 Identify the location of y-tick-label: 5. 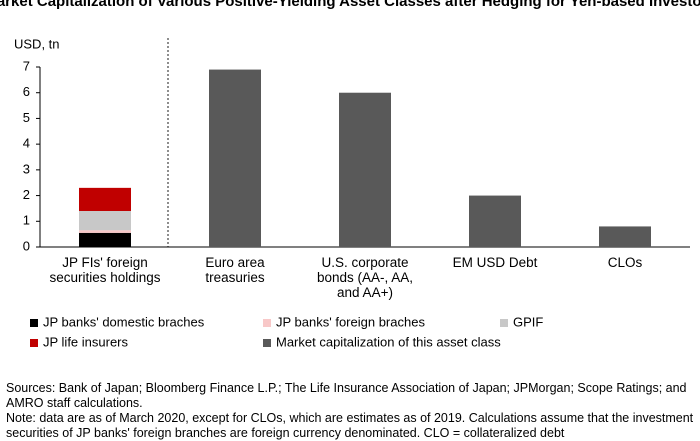
(26, 117).